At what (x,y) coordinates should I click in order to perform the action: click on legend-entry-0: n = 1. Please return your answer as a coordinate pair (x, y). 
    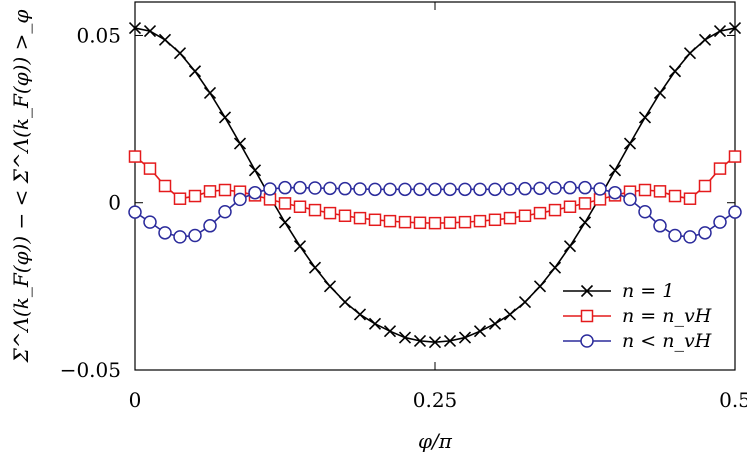
    Looking at the image, I should click on (618, 291).